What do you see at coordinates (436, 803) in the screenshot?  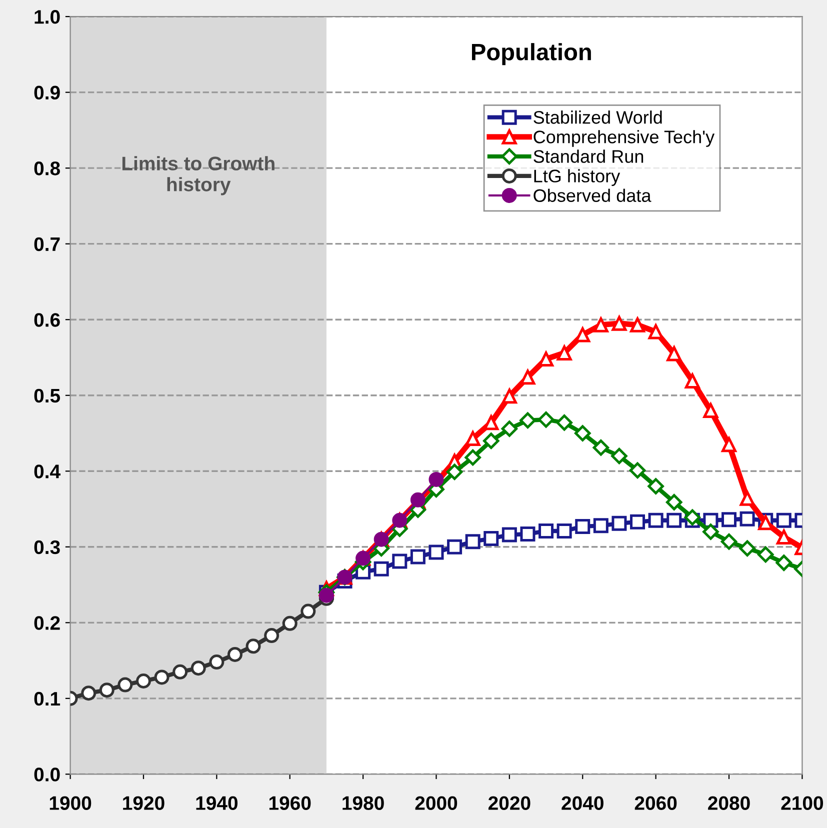 I see `x-tick-label: 2000` at bounding box center [436, 803].